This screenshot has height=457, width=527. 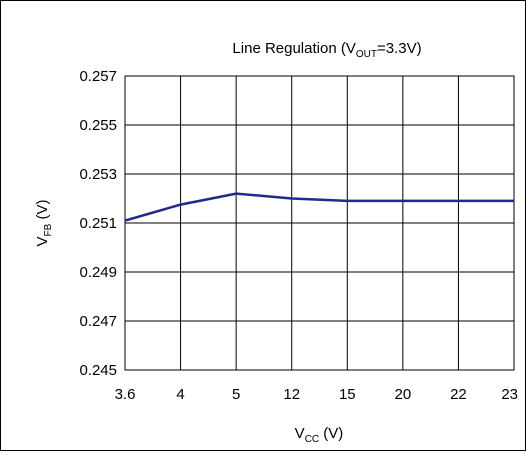 I want to click on x-tick-labels: 3.6 4 5 12 15 20 22 23, so click(x=316, y=394).